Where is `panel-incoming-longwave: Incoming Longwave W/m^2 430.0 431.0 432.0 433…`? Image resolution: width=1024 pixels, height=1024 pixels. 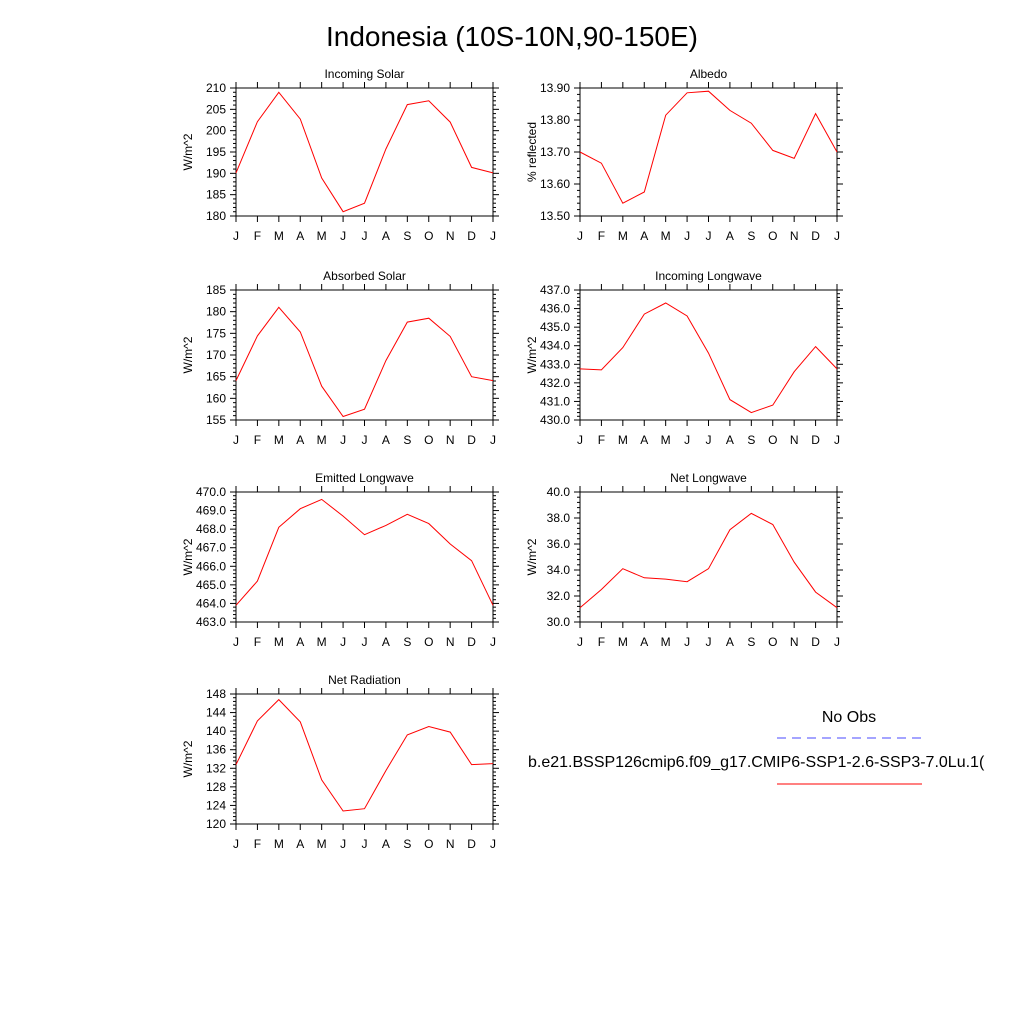
panel-incoming-longwave: Incoming Longwave W/m^2 430.0 431.0 432.0 433… is located at coordinates (684, 358).